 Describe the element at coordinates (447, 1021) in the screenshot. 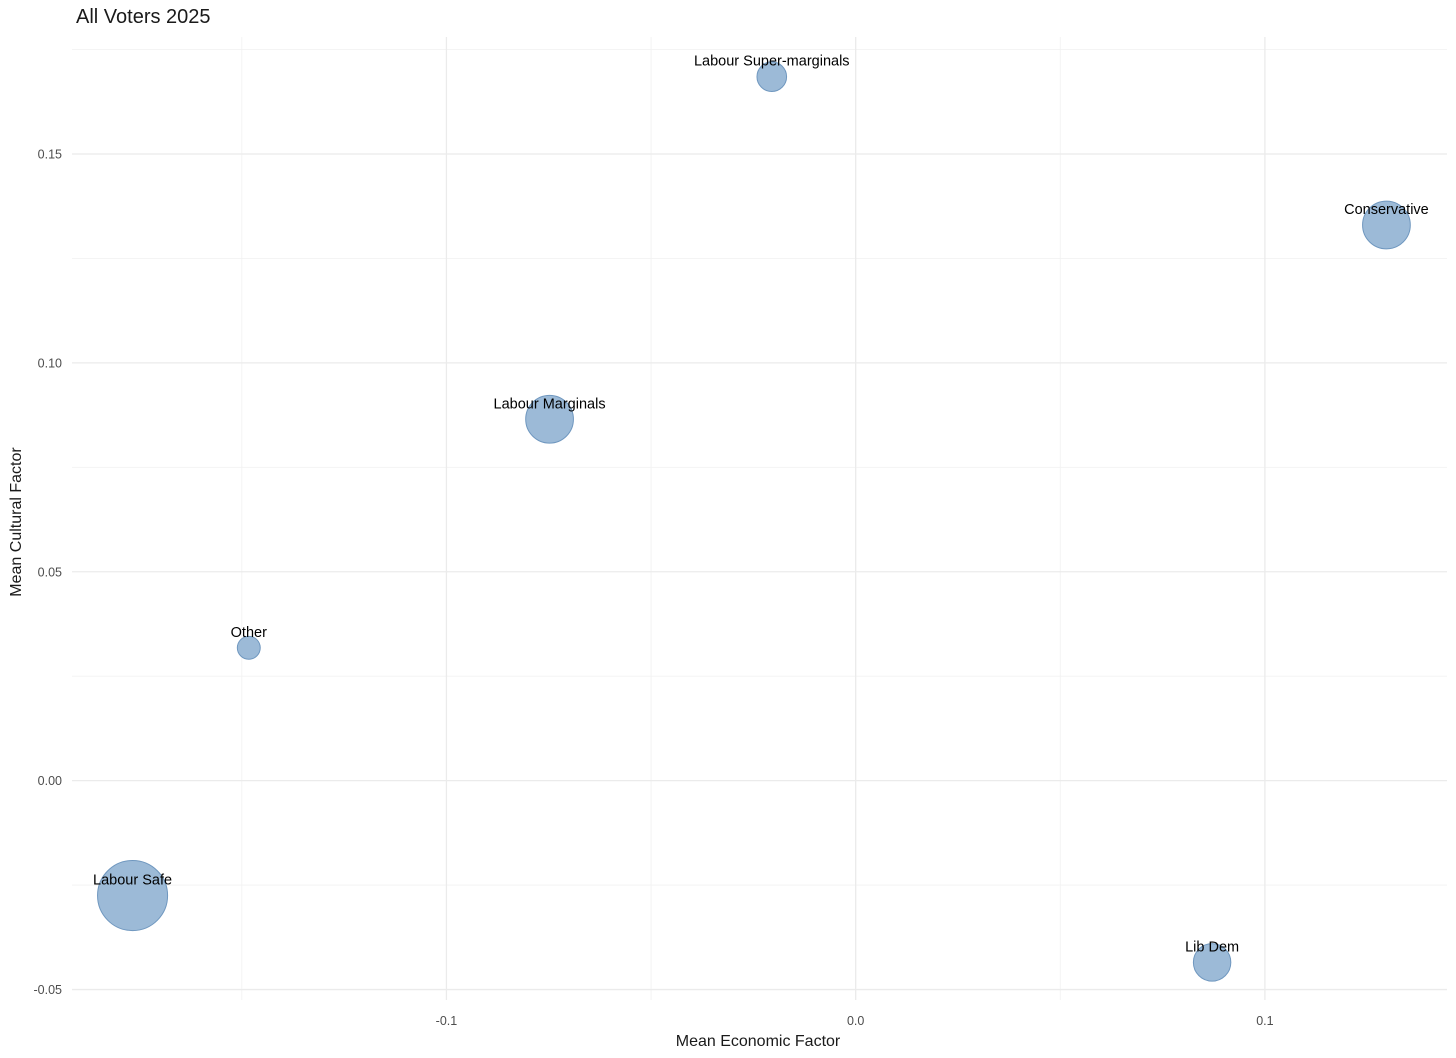

I see `x-tick-label: -0.1` at that location.